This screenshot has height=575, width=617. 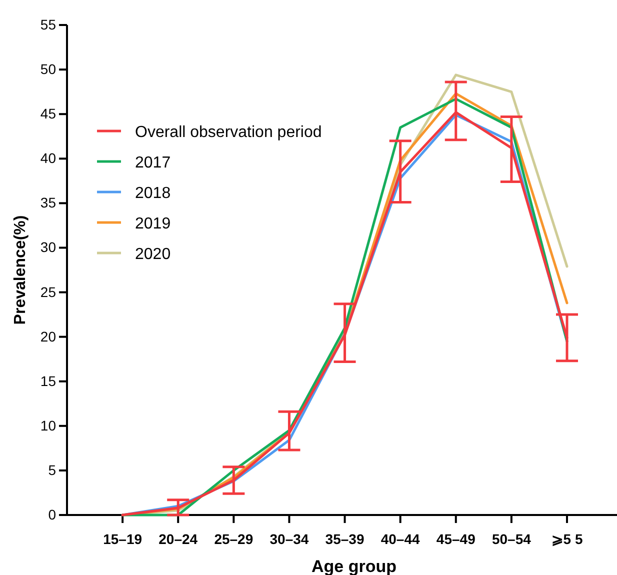 What do you see at coordinates (289, 539) in the screenshot?
I see `x-tick-label: 30–34` at bounding box center [289, 539].